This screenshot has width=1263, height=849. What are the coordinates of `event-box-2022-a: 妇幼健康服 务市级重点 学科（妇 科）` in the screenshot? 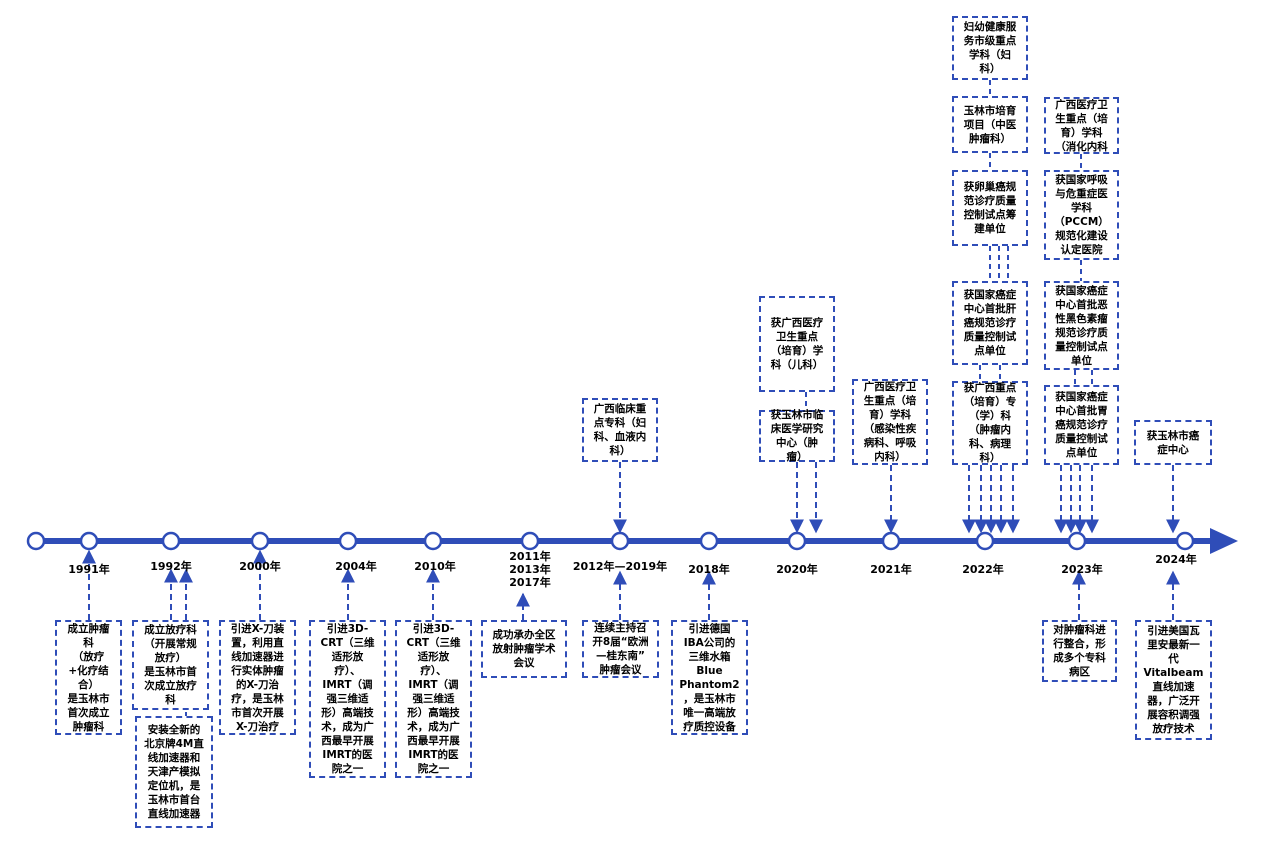 It's located at (990, 48).